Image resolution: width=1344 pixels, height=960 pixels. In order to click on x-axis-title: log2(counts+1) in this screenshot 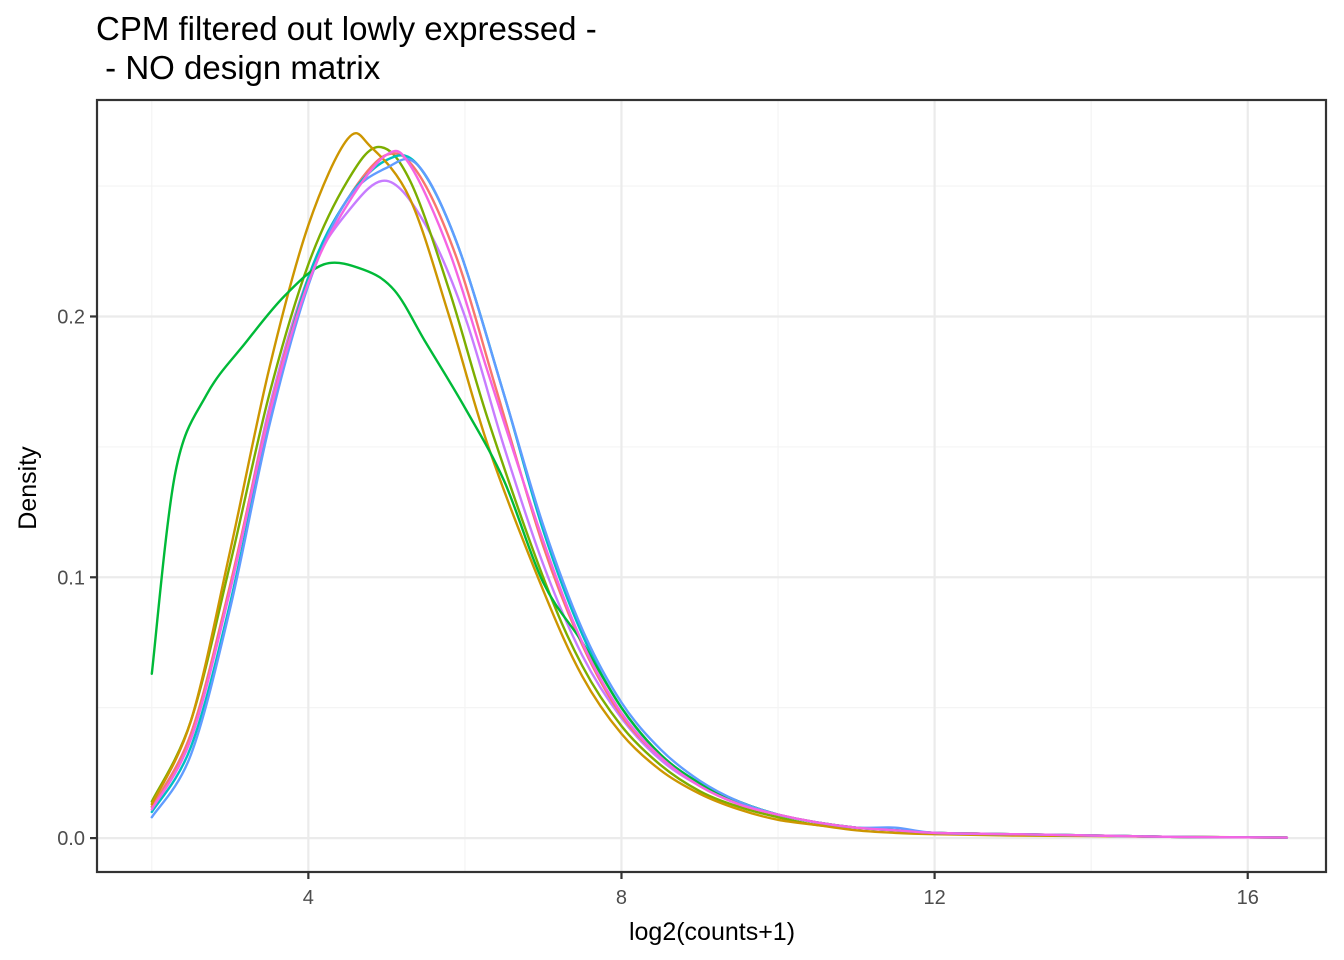, I will do `click(712, 932)`.